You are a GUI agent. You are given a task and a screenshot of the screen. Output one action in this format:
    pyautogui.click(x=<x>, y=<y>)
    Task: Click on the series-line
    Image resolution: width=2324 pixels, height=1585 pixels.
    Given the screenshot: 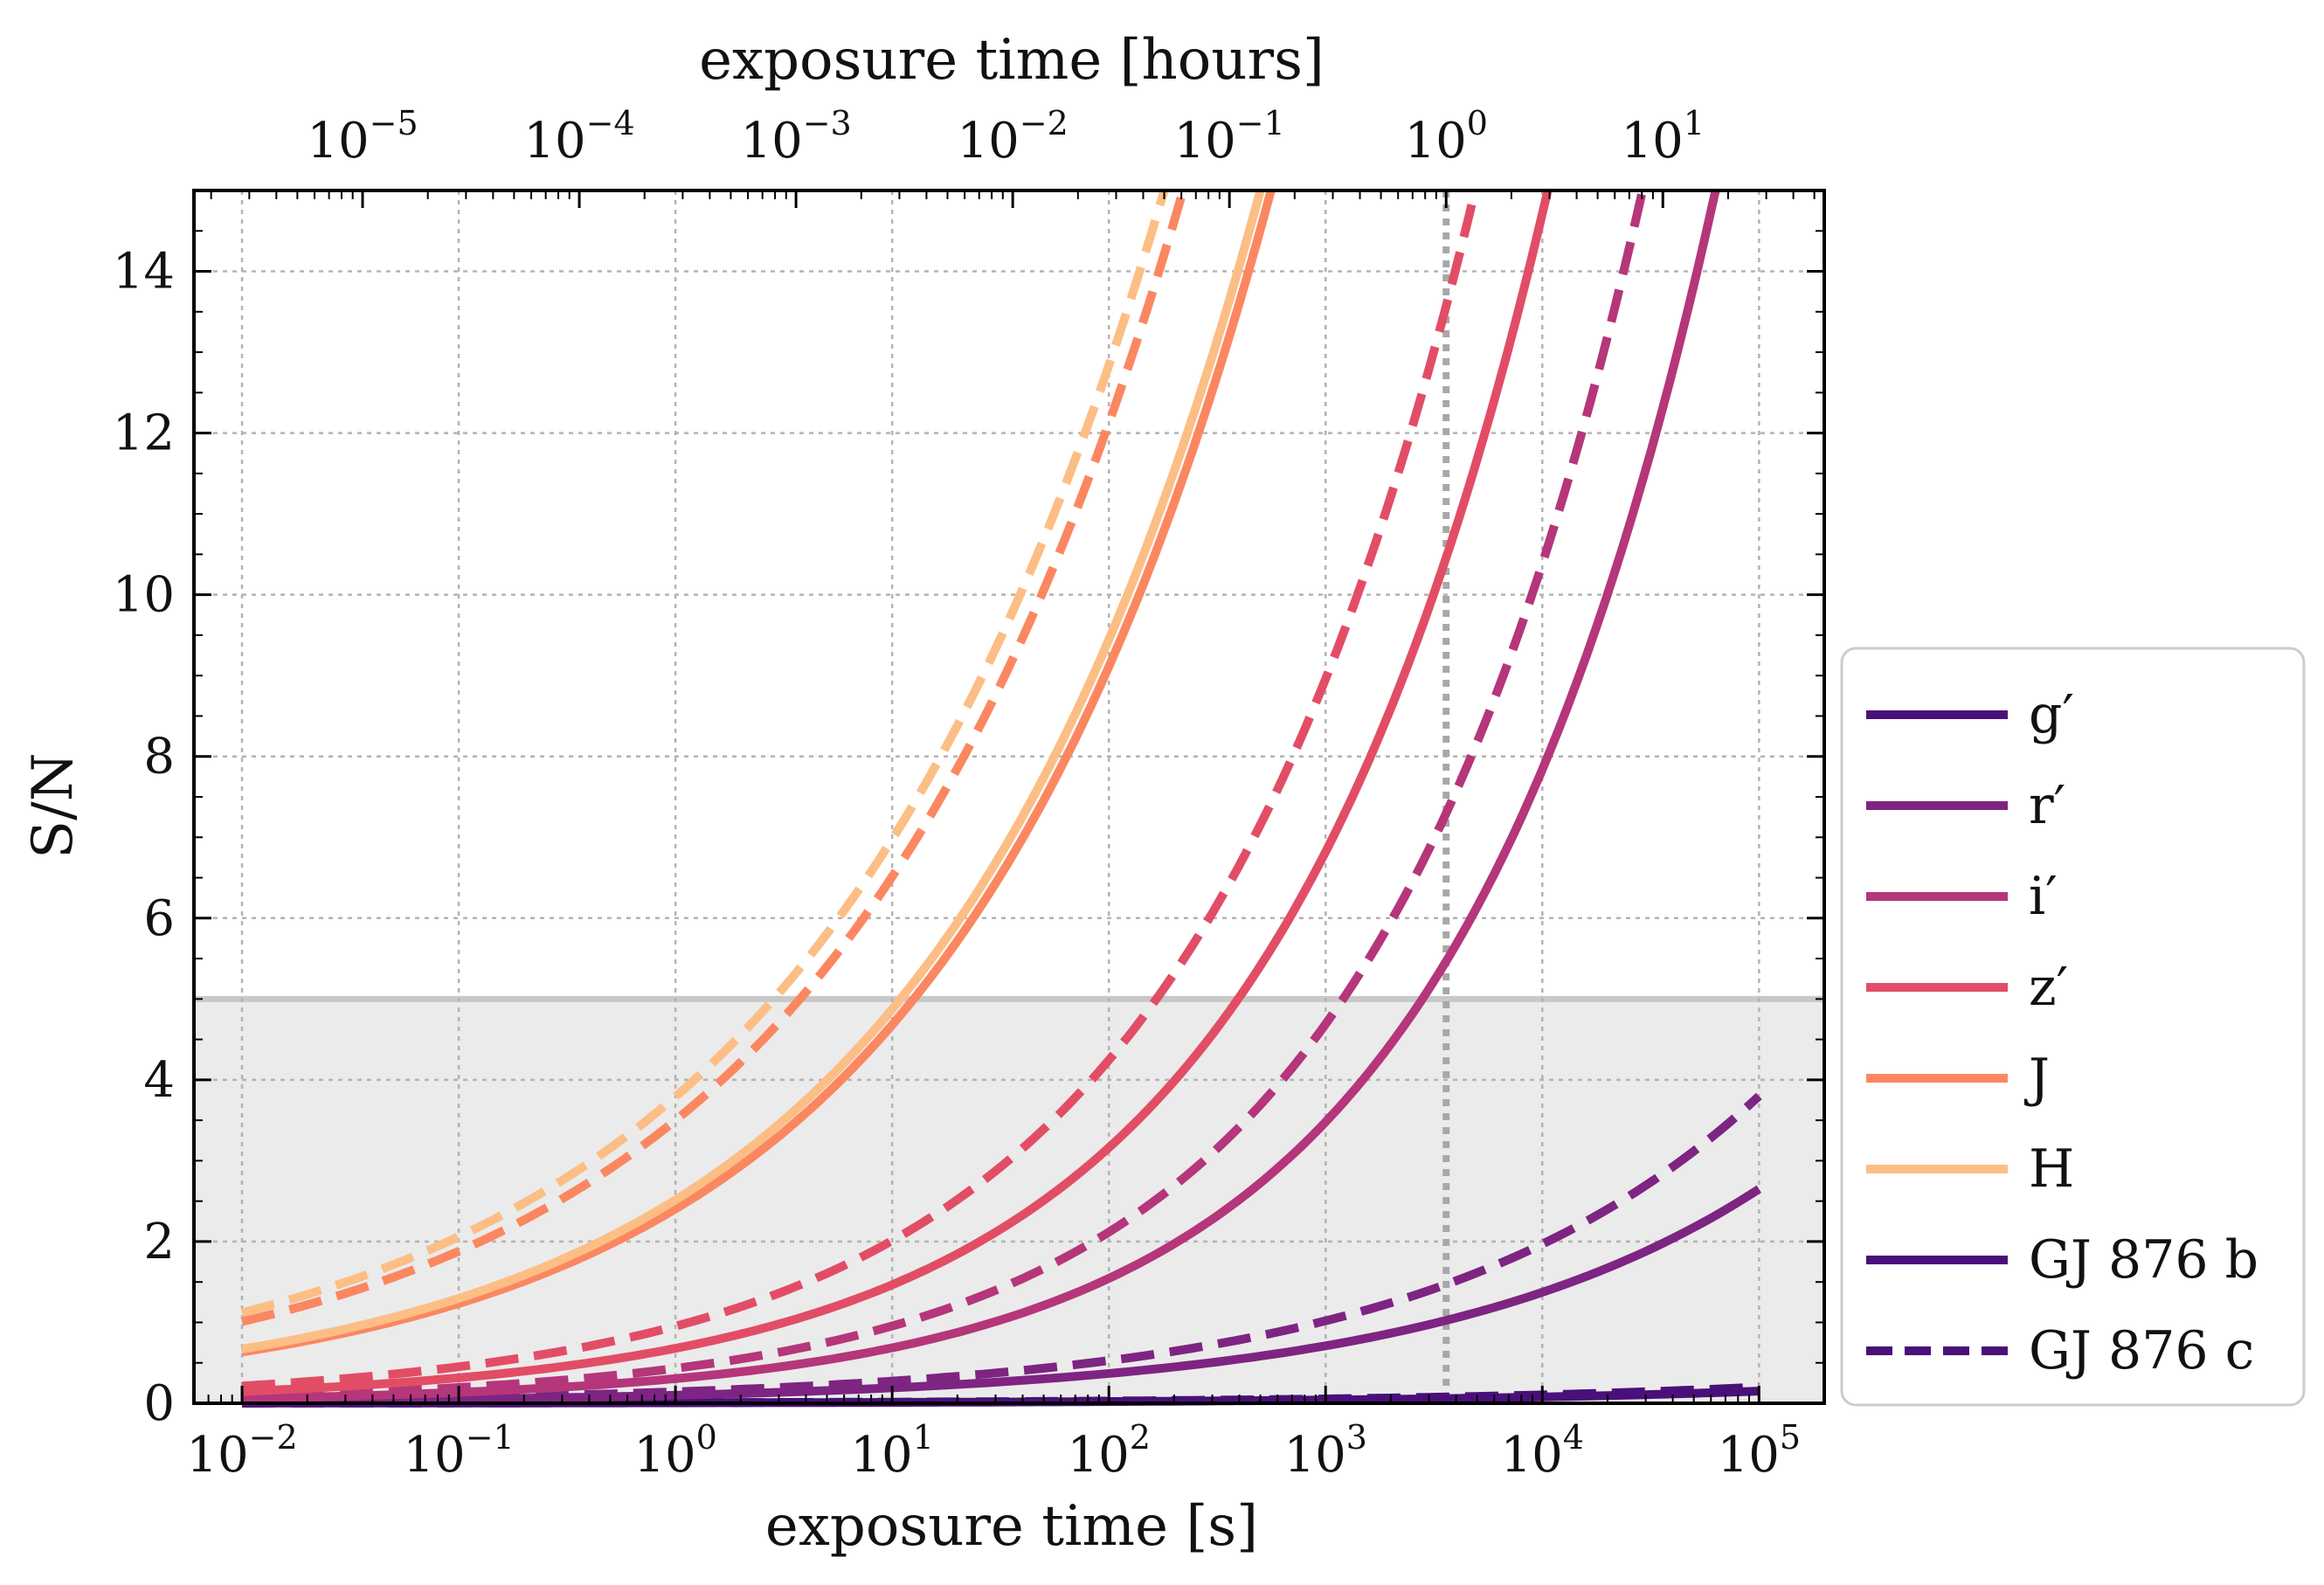 What is the action you would take?
    pyautogui.click(x=1002, y=1248)
    